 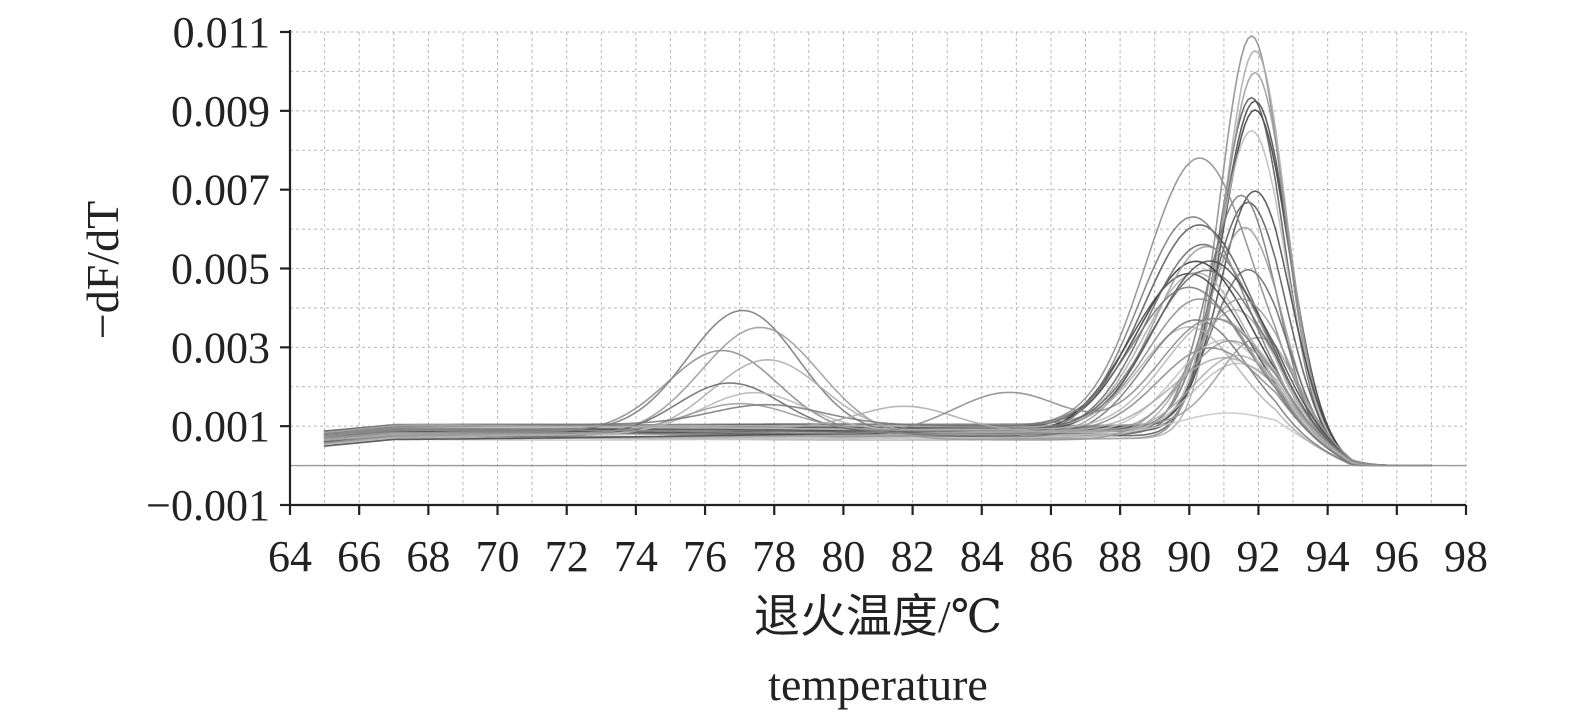 I want to click on y-axis-label: −dF/dT, so click(x=102, y=270).